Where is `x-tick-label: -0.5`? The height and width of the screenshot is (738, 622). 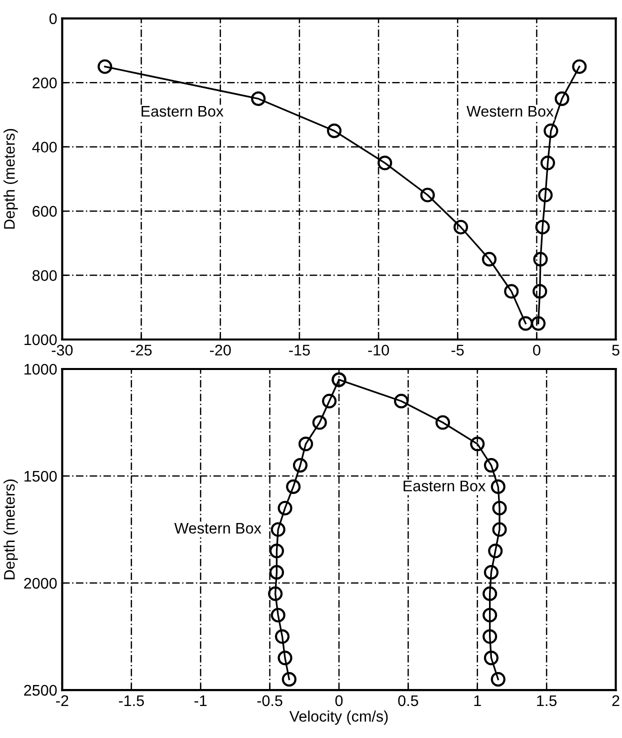
x-tick-label: -0.5 is located at coordinates (269, 700).